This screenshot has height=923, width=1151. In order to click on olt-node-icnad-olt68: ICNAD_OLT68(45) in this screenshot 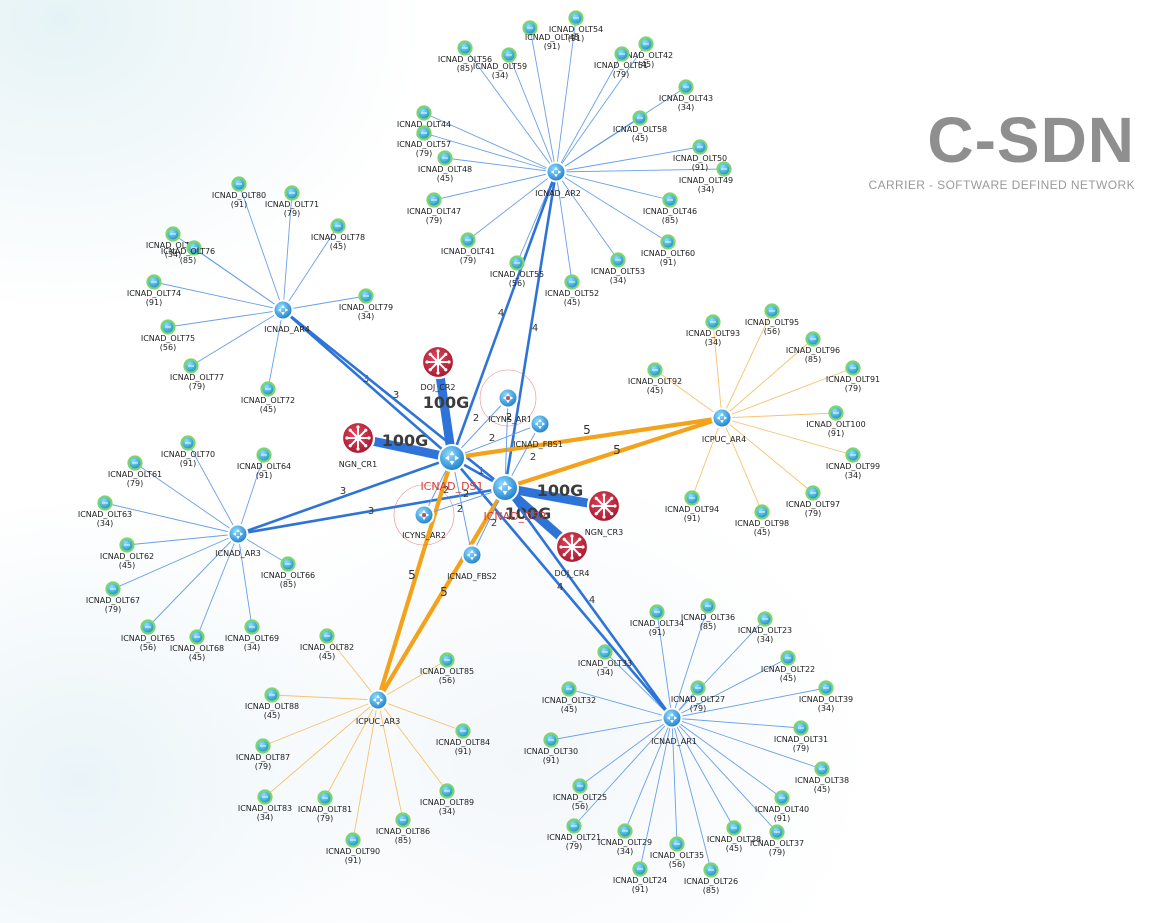, I will do `click(197, 646)`.